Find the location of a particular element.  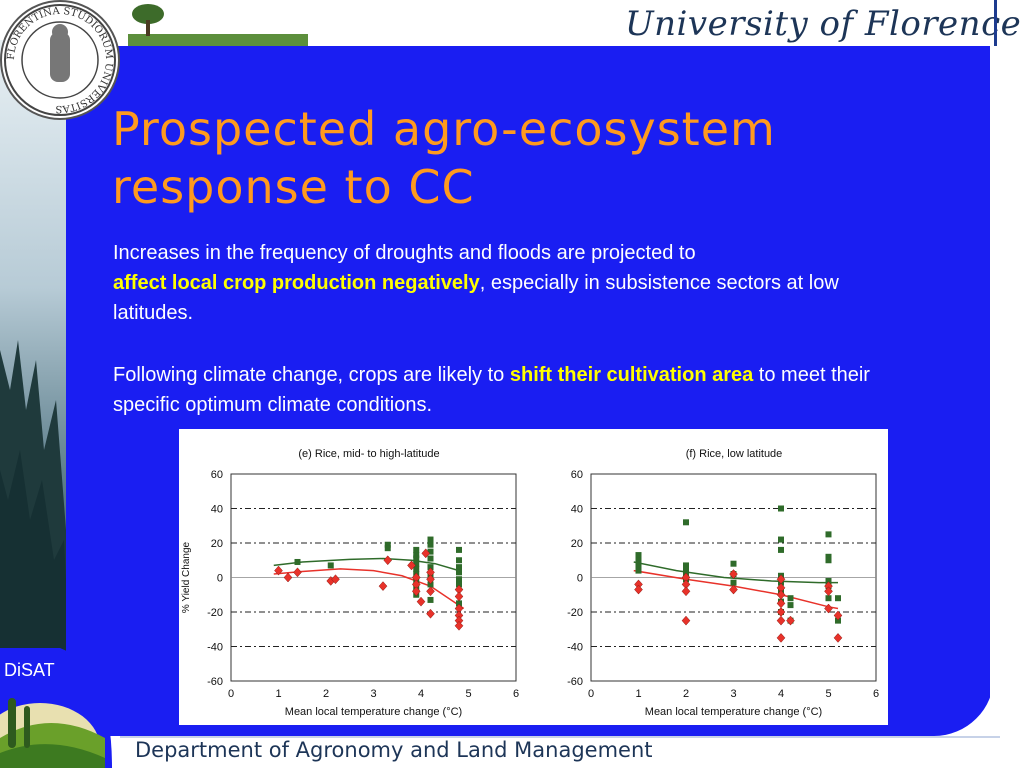

disat-logo is located at coordinates (56, 708).